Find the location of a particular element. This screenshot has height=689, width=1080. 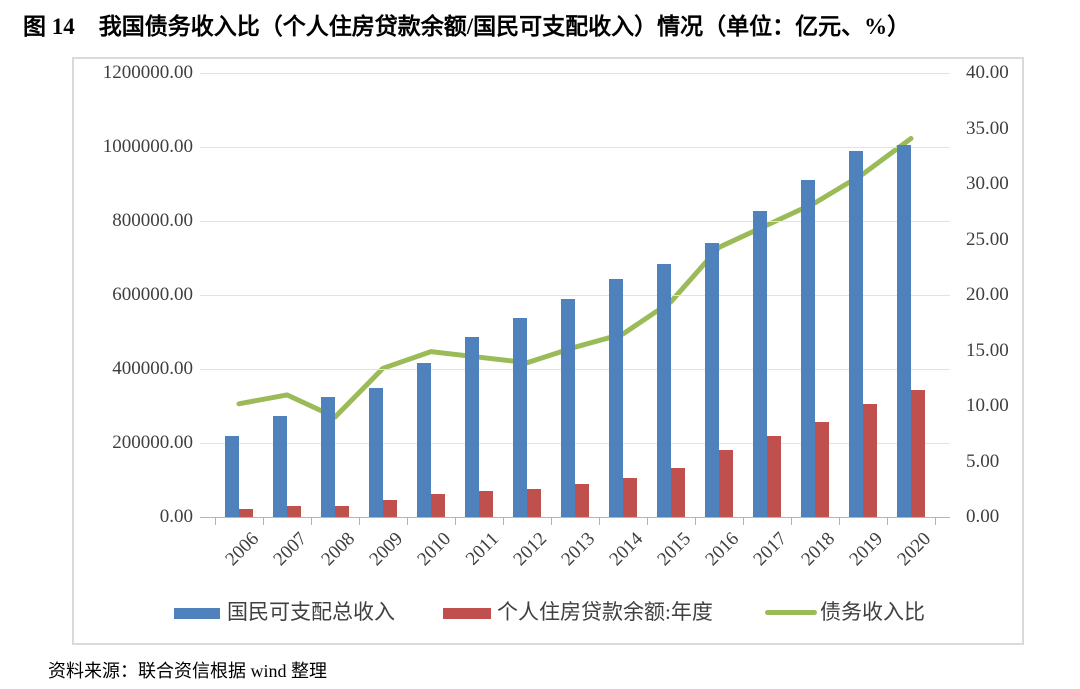

legend-income-label: 国民可支配总收入 is located at coordinates (311, 612).